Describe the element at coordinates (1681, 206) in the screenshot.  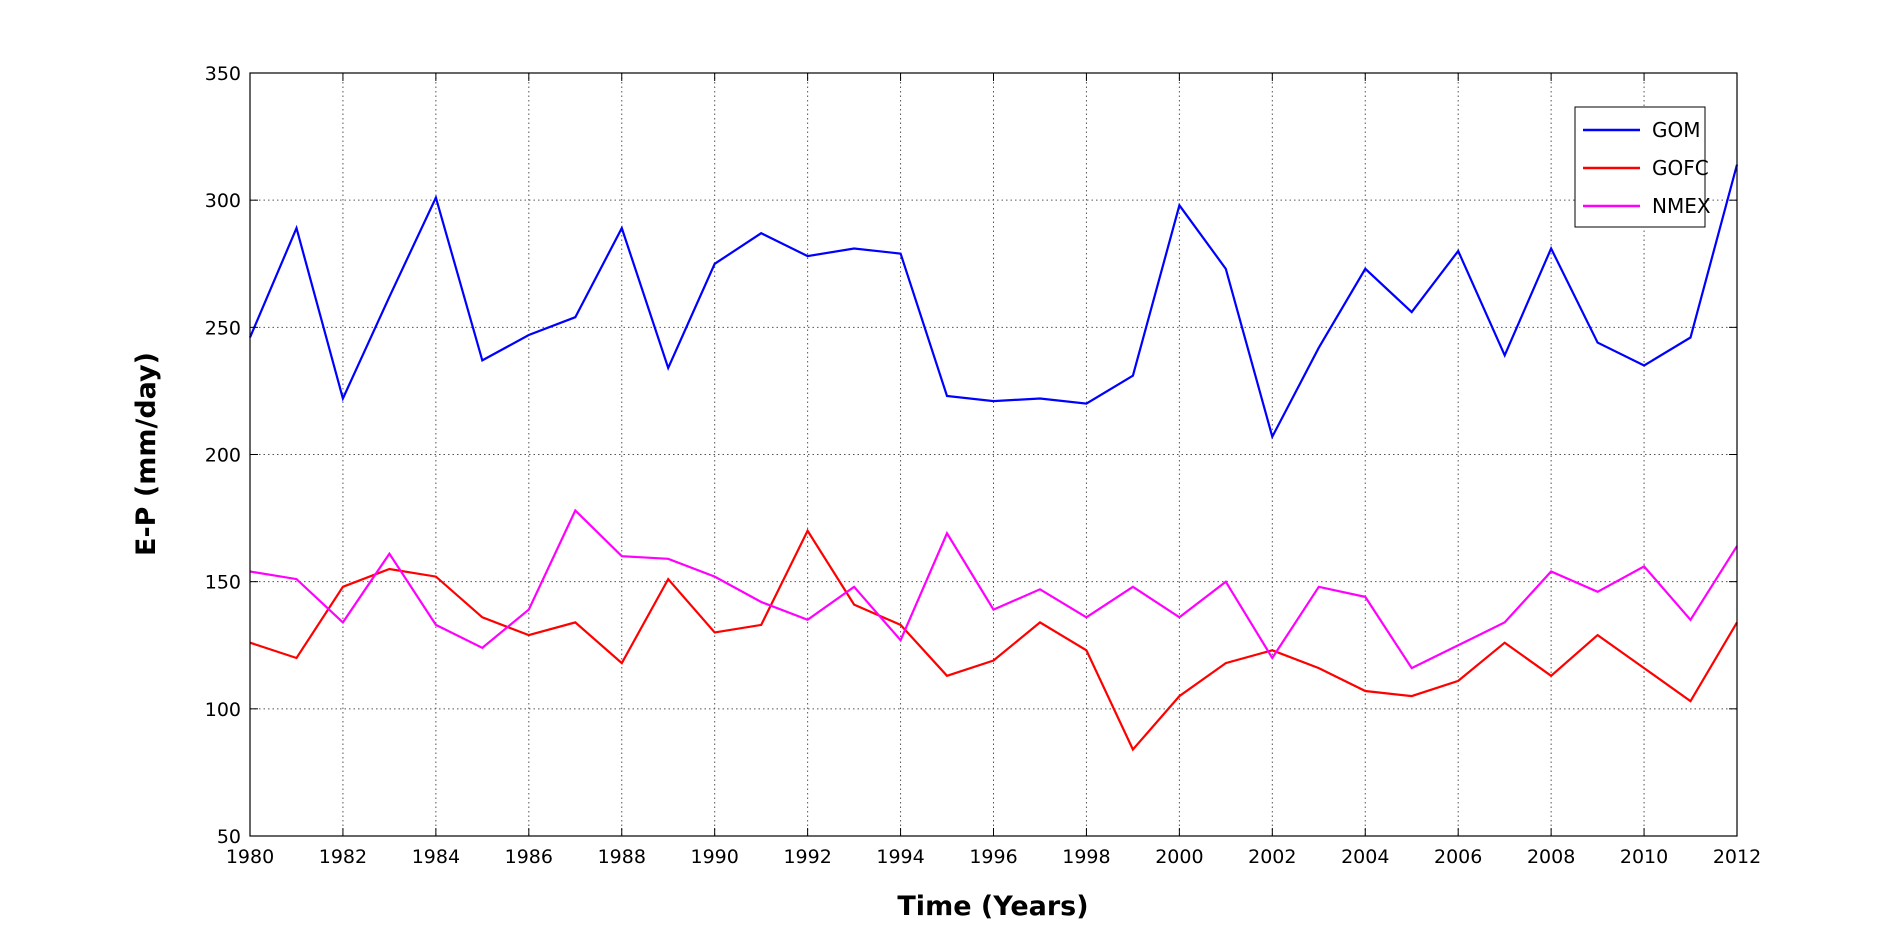
I see `legend-label-nmex: NMEX` at that location.